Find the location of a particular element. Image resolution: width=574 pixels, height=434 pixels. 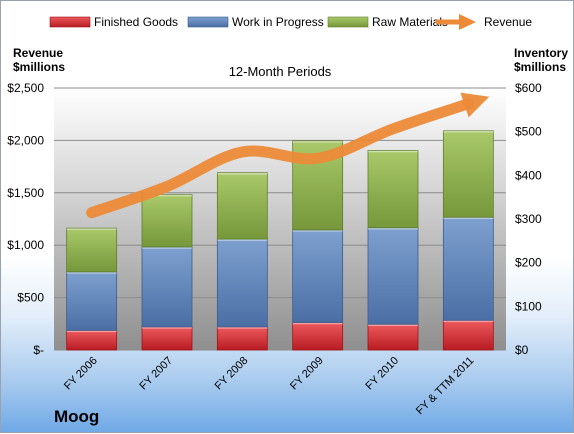

legend-swatch-finished-goods is located at coordinates (70, 22).